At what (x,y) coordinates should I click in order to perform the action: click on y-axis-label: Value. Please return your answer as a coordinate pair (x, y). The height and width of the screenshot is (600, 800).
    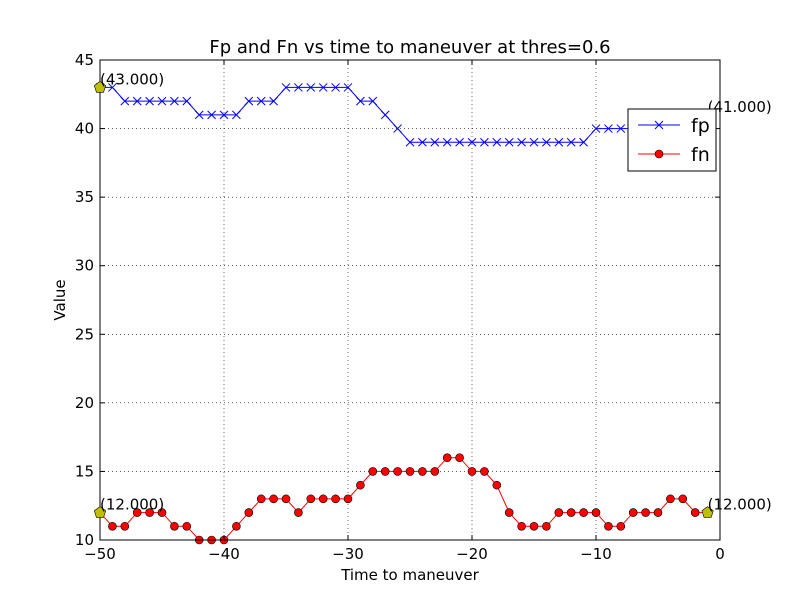
    Looking at the image, I should click on (60, 299).